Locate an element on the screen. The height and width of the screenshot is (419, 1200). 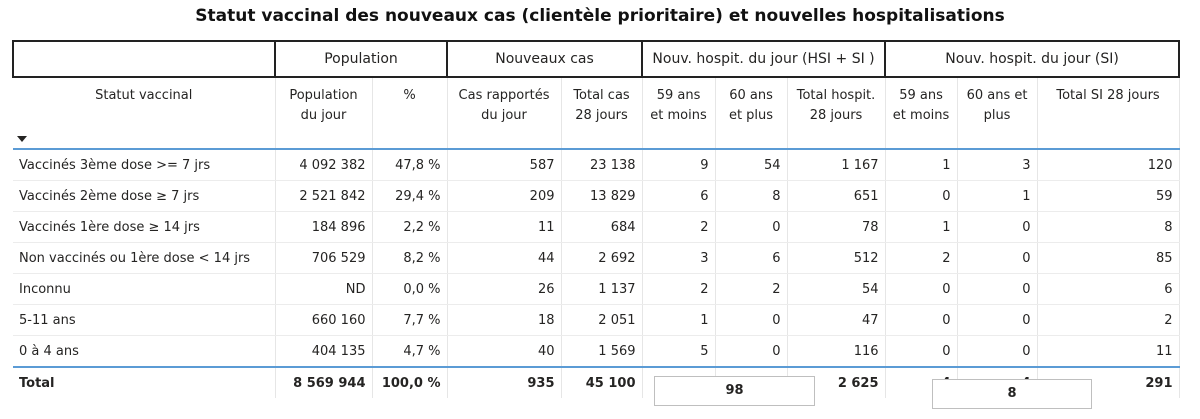
table-cell: 26 is located at coordinates (504, 289).